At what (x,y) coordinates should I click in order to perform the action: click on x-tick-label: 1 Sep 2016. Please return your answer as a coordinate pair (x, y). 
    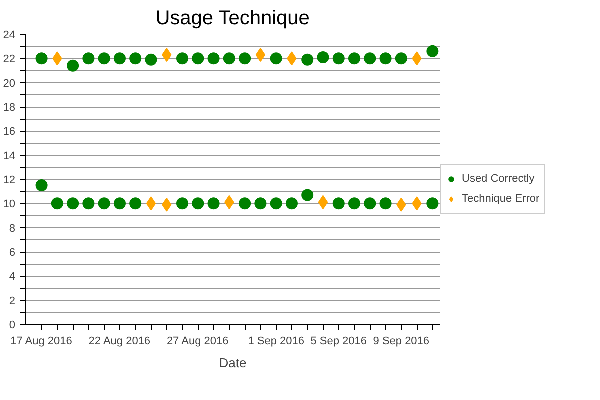
    Looking at the image, I should click on (276, 342).